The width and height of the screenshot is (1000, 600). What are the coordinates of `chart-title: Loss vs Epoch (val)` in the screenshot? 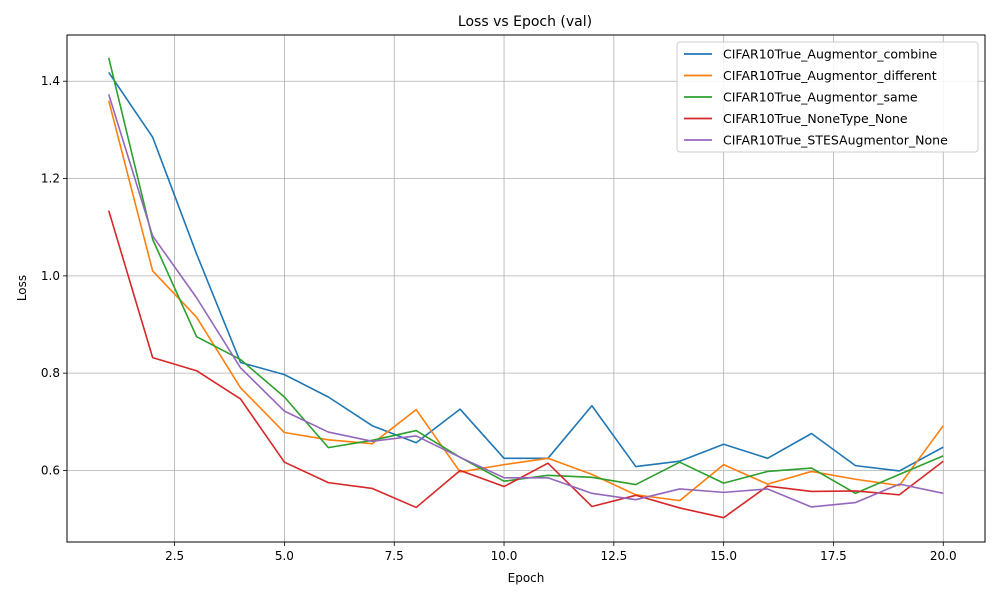 It's located at (525, 22).